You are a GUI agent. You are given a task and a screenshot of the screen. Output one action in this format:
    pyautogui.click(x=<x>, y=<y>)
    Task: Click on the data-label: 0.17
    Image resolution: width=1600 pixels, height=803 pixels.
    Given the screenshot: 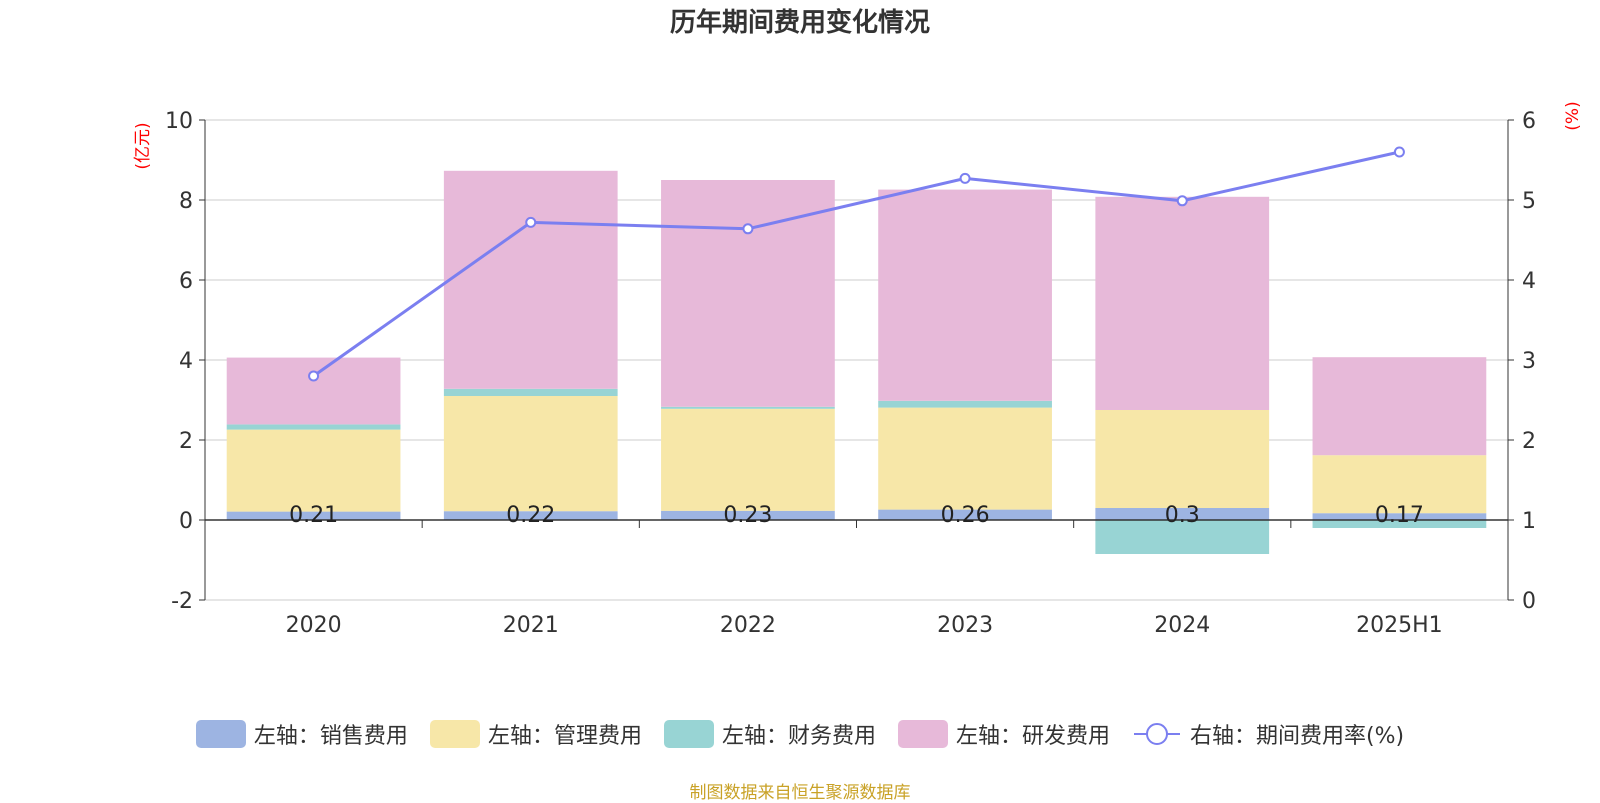 What is the action you would take?
    pyautogui.click(x=1399, y=515)
    